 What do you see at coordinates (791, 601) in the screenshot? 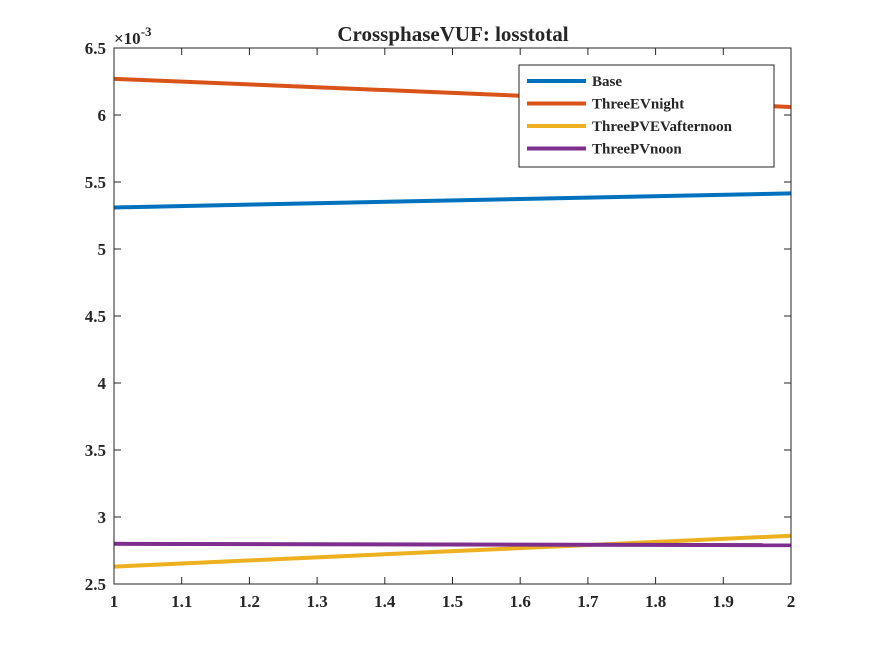
I see `x-tick-label: 2` at bounding box center [791, 601].